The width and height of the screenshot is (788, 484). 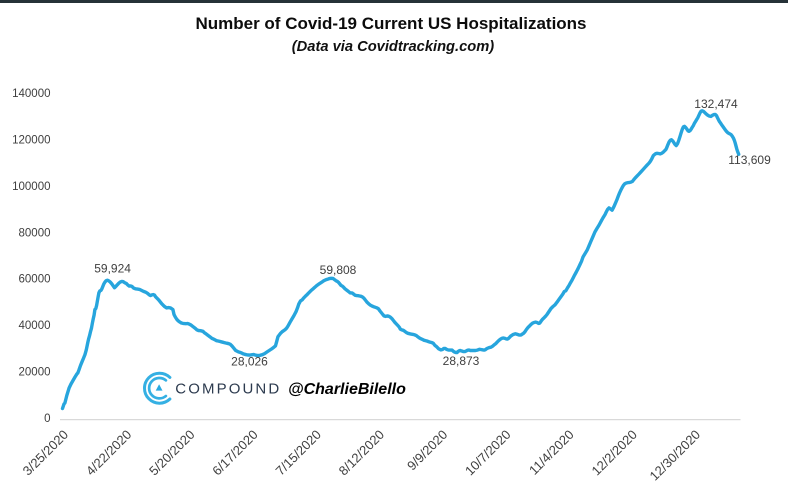 I want to click on svg-text: COMPOUND, so click(x=228, y=389).